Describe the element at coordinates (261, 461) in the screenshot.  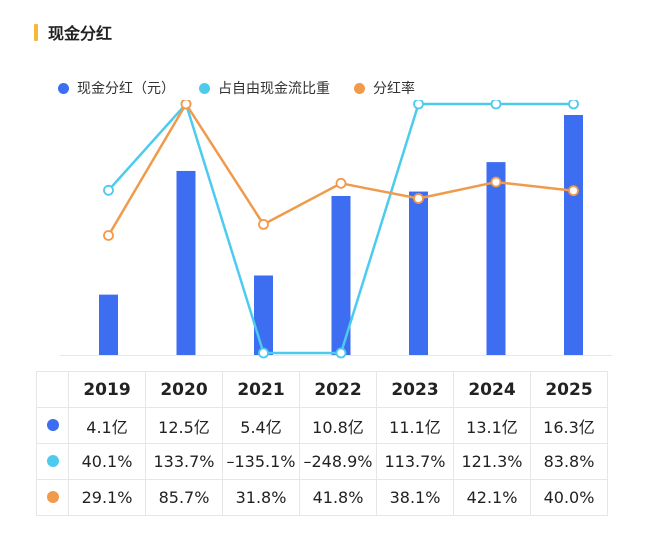
I see `table-cell: –135.1%` at that location.